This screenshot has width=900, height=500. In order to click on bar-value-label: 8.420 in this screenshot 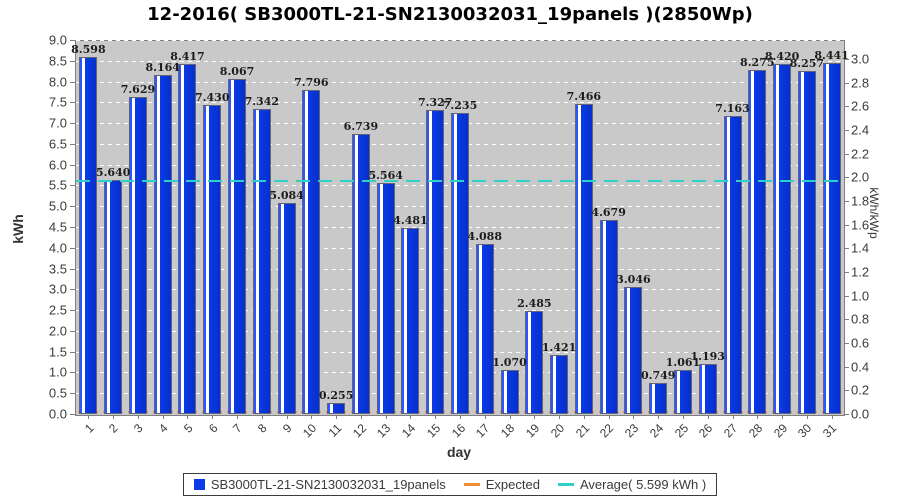, I will do `click(782, 57)`.